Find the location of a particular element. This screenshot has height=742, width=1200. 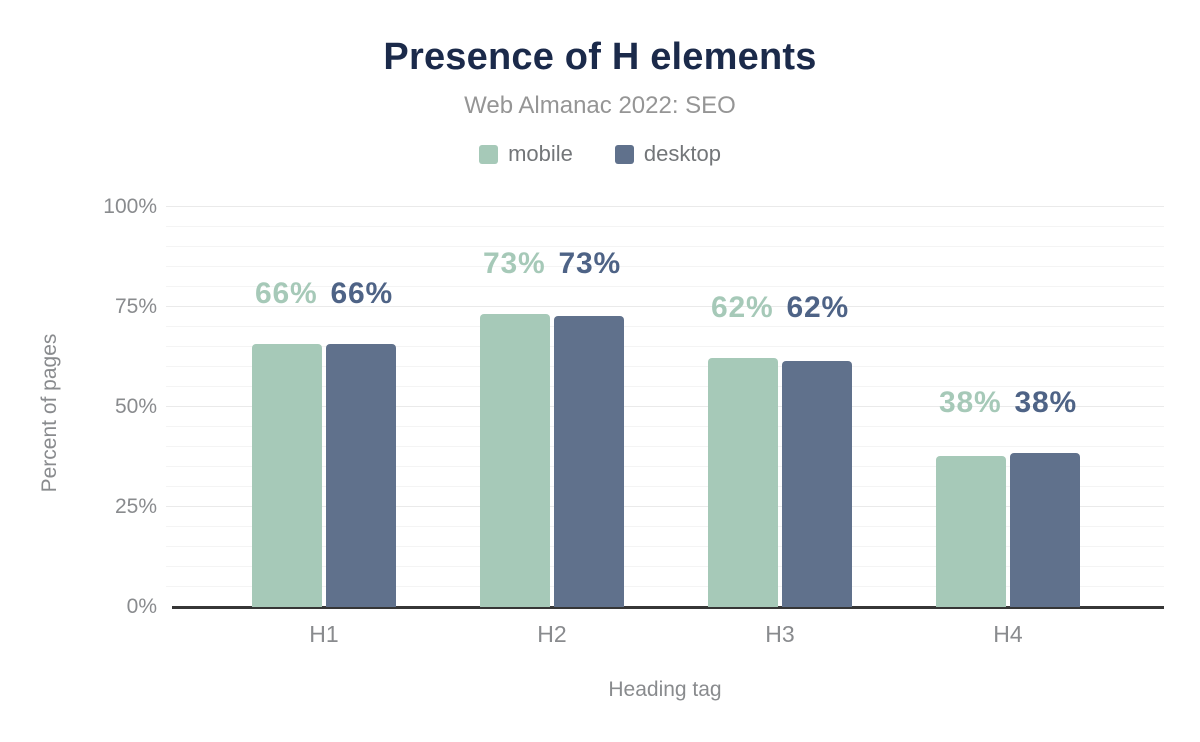

data-labels-h2: 73% 73% is located at coordinates (552, 264).